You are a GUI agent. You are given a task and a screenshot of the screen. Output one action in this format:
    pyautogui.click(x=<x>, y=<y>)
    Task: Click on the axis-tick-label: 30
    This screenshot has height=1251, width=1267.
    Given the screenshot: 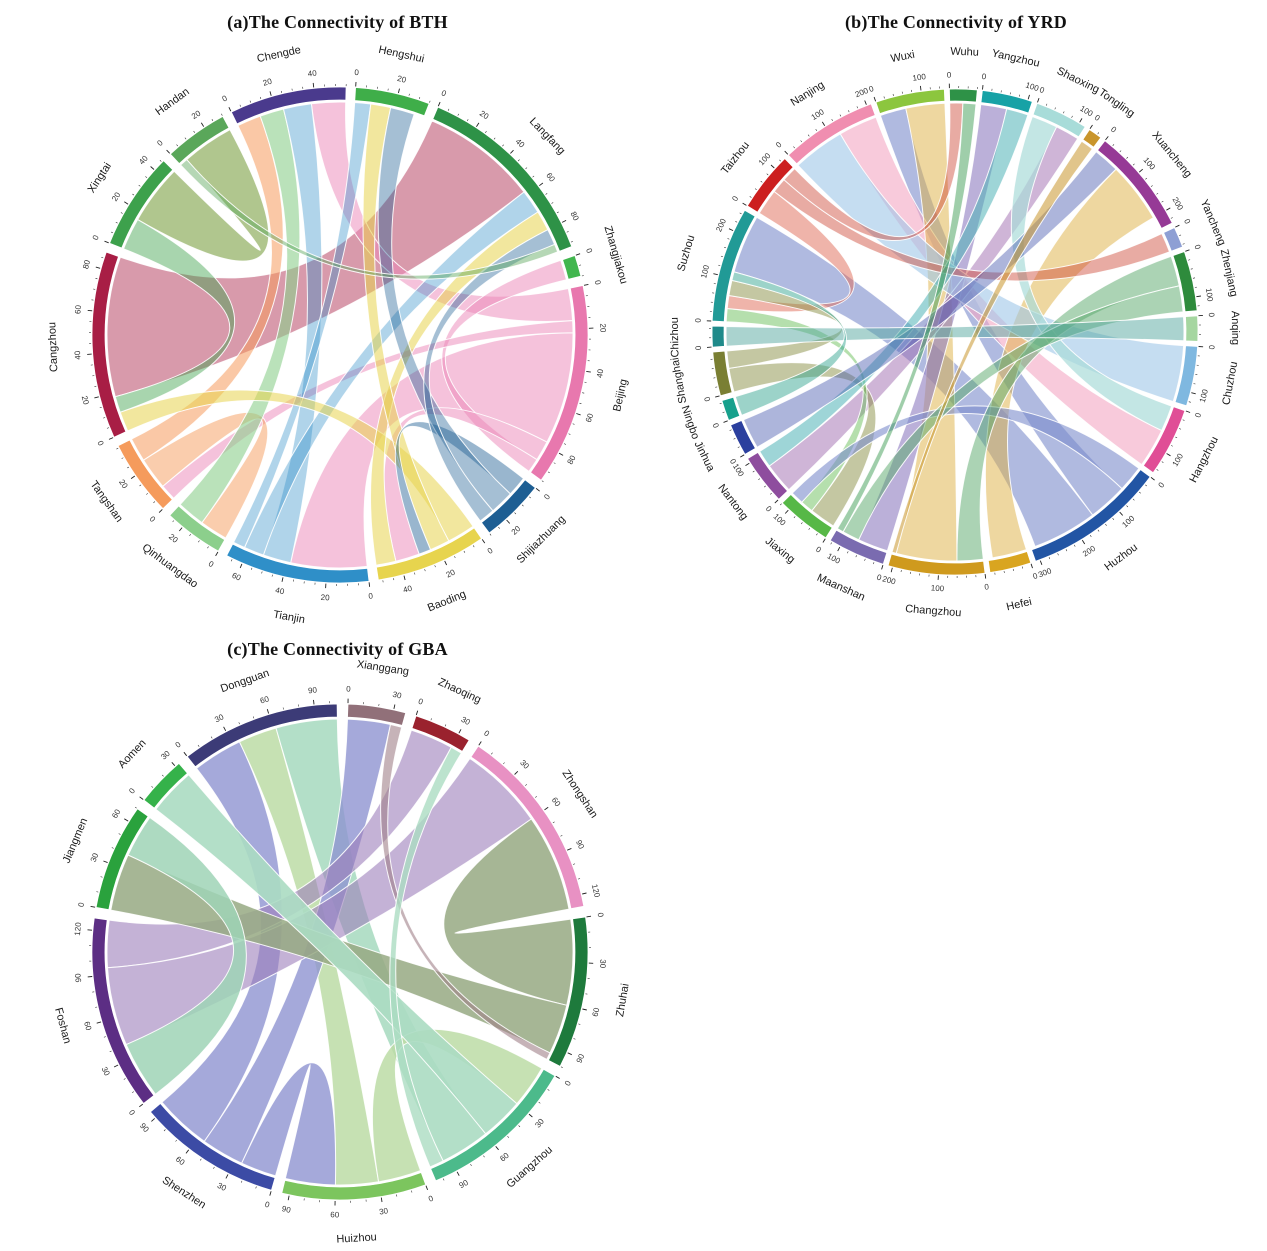 What is the action you would take?
    pyautogui.click(x=219, y=718)
    